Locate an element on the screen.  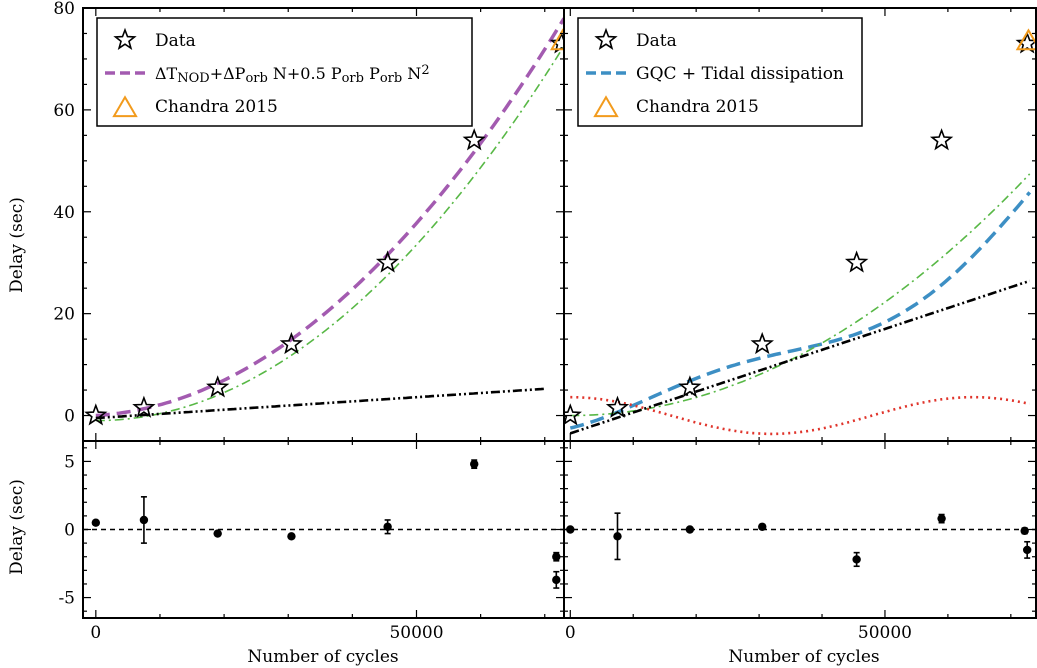
y-axis-label-top: Delay (sec) is located at coordinates (17, 245).